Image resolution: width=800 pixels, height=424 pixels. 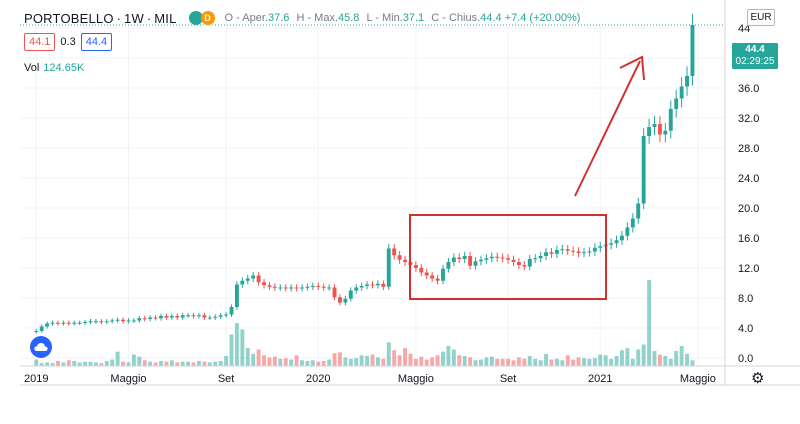 What do you see at coordinates (508, 379) in the screenshot?
I see `x-tick-label: Set` at bounding box center [508, 379].